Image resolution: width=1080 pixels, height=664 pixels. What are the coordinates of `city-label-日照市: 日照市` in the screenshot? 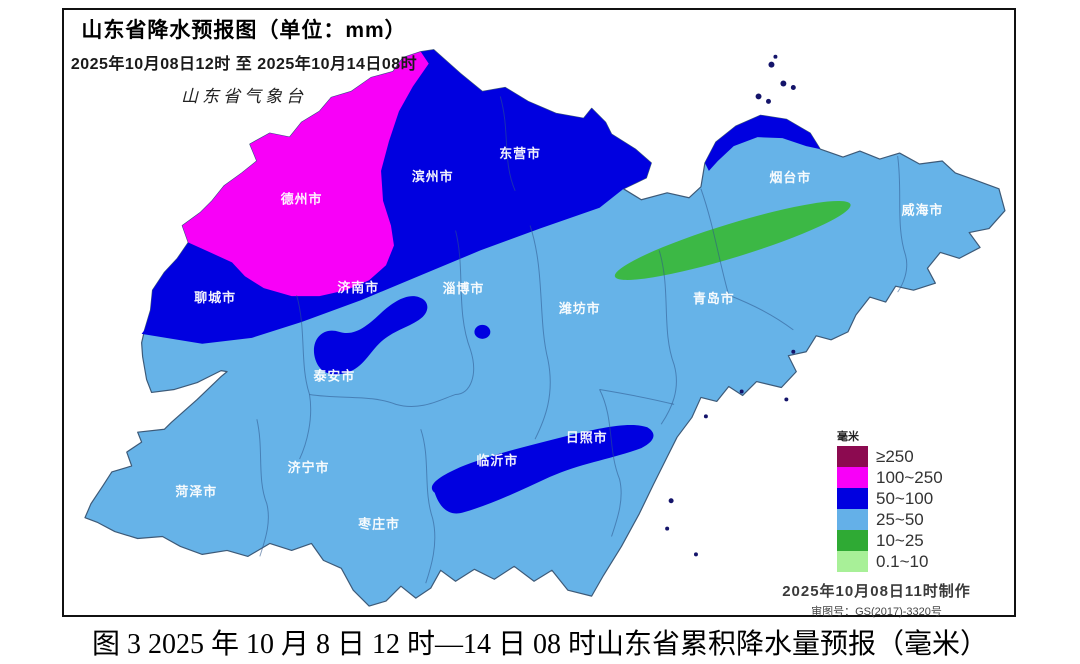 It's located at (587, 437).